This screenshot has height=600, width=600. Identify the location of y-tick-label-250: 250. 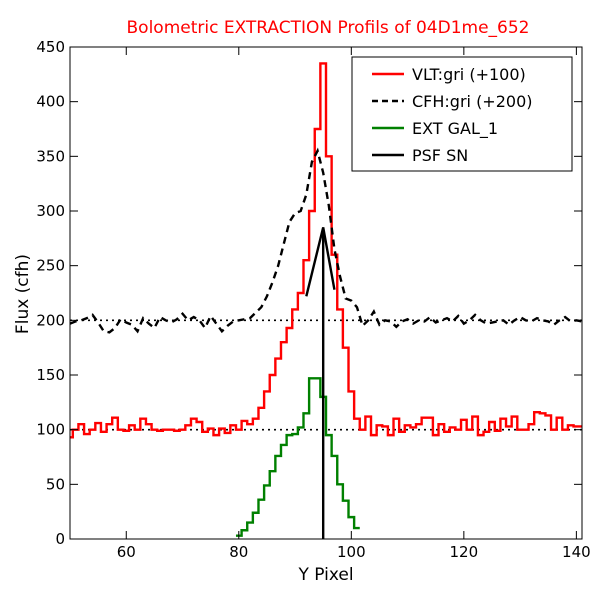
(50, 266).